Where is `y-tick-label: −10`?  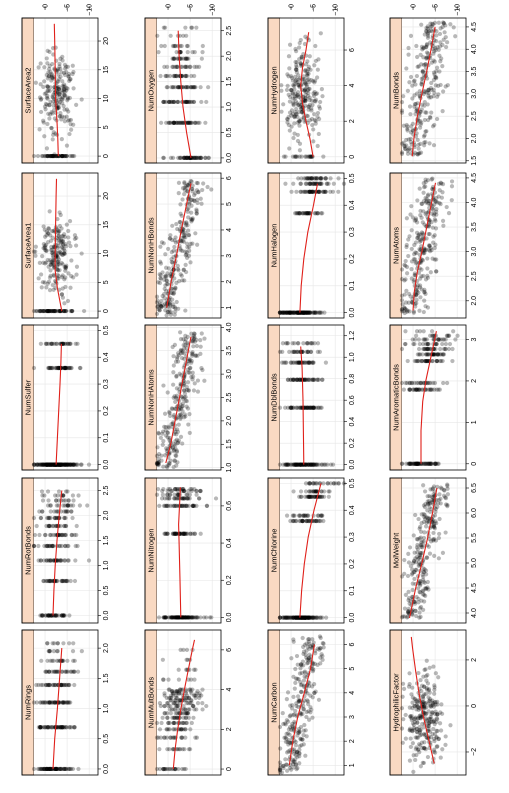 y-tick-label: −10 is located at coordinates (458, 10).